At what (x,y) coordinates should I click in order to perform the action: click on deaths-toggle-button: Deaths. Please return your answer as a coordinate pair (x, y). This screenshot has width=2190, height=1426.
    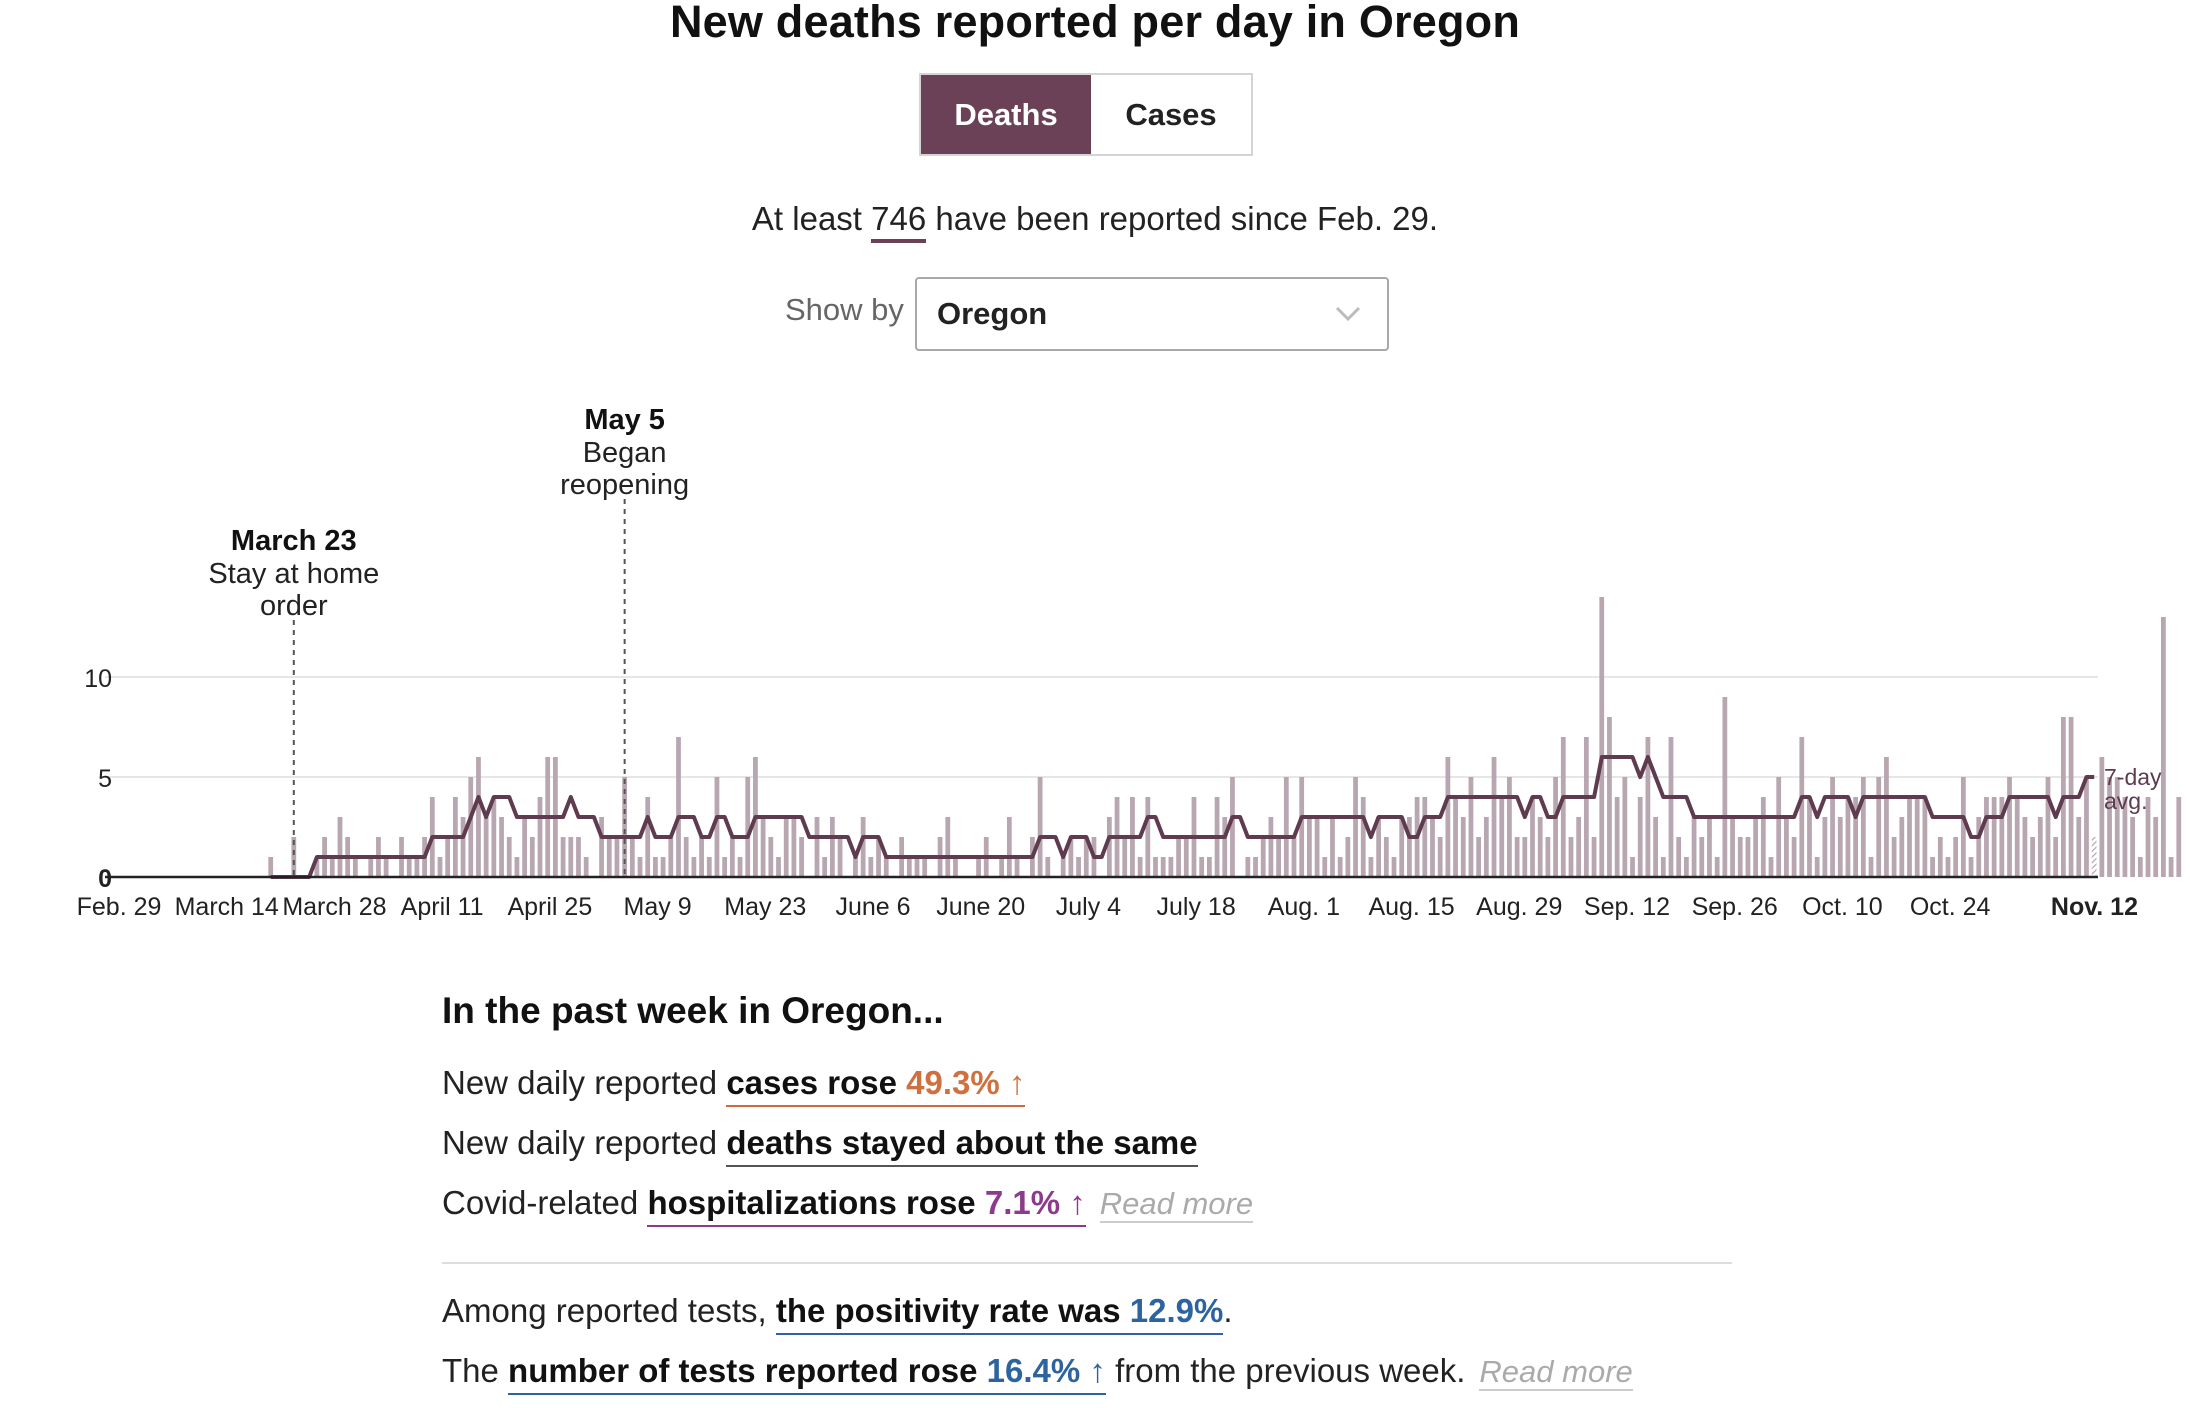
    Looking at the image, I should click on (1006, 114).